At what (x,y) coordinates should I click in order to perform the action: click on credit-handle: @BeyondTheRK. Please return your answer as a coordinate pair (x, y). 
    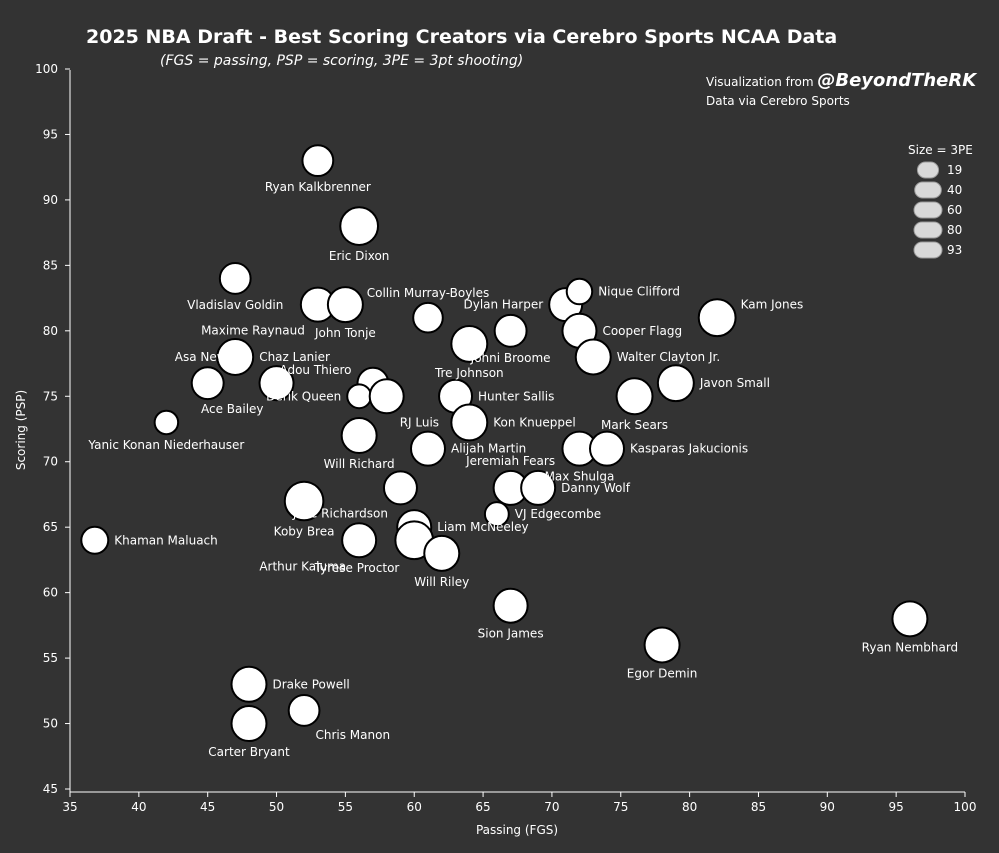
    Looking at the image, I should click on (897, 80).